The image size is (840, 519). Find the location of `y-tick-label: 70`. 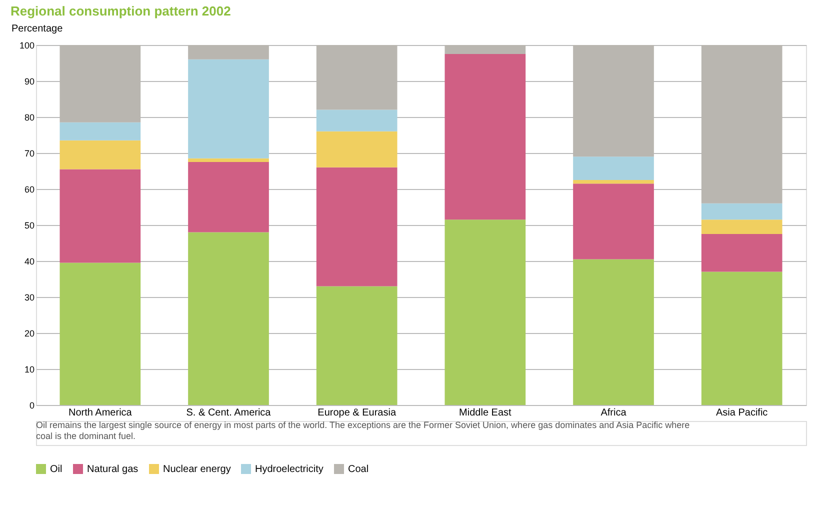

y-tick-label: 70 is located at coordinates (29, 153).